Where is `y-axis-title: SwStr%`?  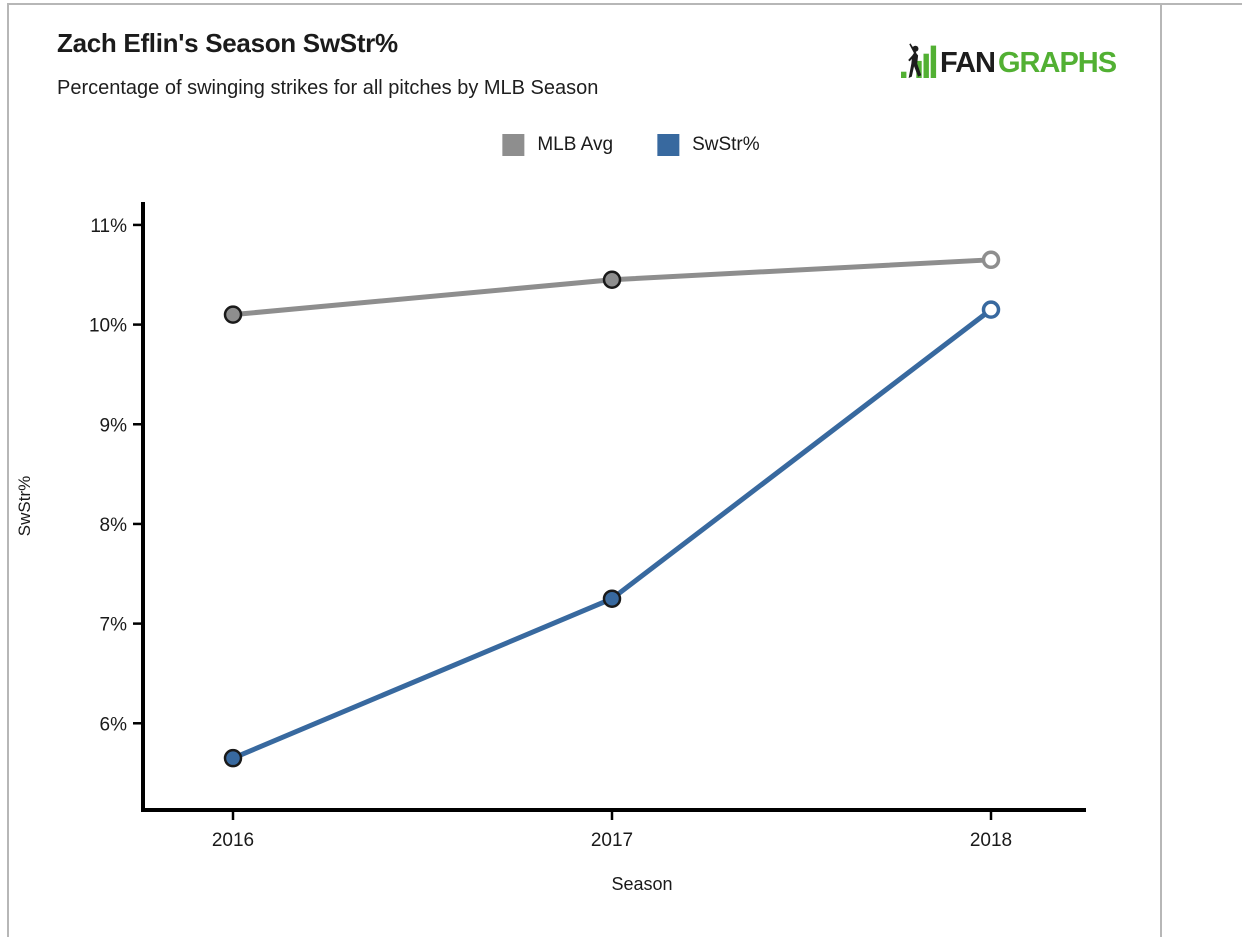 y-axis-title: SwStr% is located at coordinates (24, 506).